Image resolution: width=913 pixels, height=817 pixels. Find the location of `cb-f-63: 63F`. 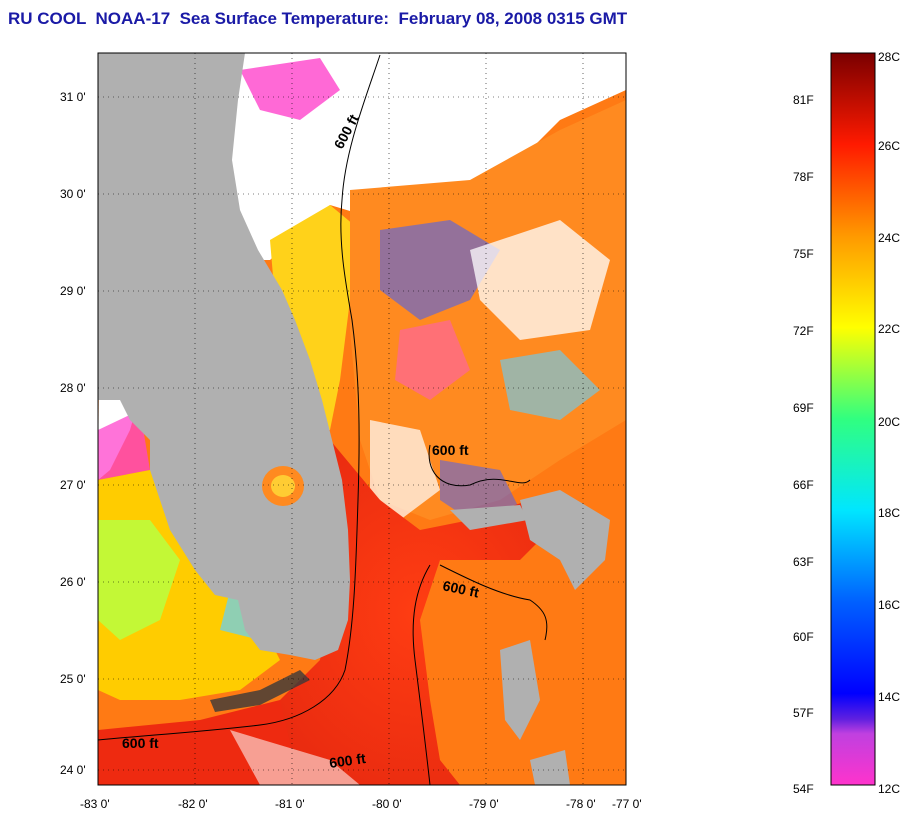

cb-f-63: 63F is located at coordinates (803, 562).